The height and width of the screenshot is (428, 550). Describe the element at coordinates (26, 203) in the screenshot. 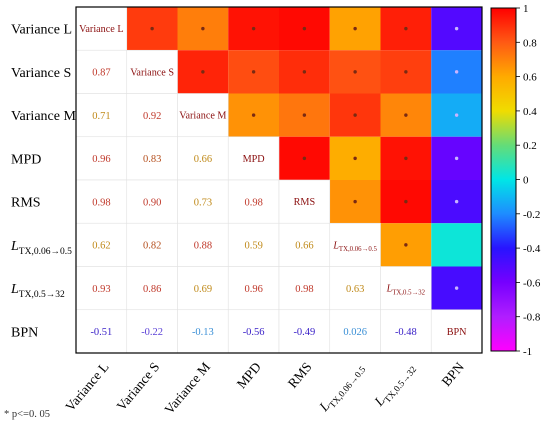

I see `y-axis-label: RMS` at that location.